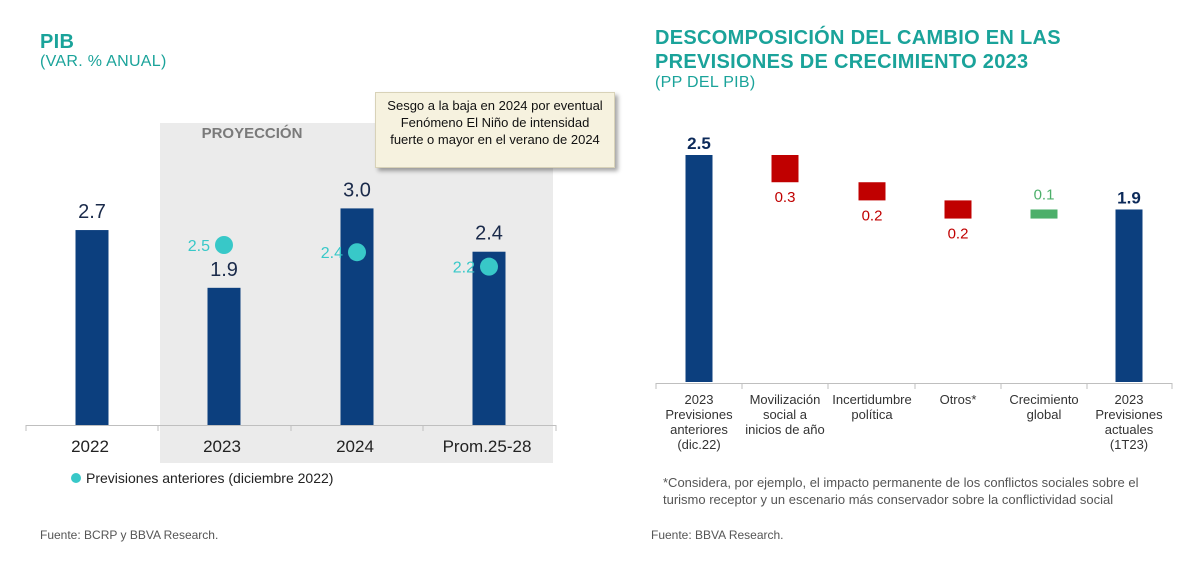  I want to click on x-tick-label: 2022, so click(90, 446).